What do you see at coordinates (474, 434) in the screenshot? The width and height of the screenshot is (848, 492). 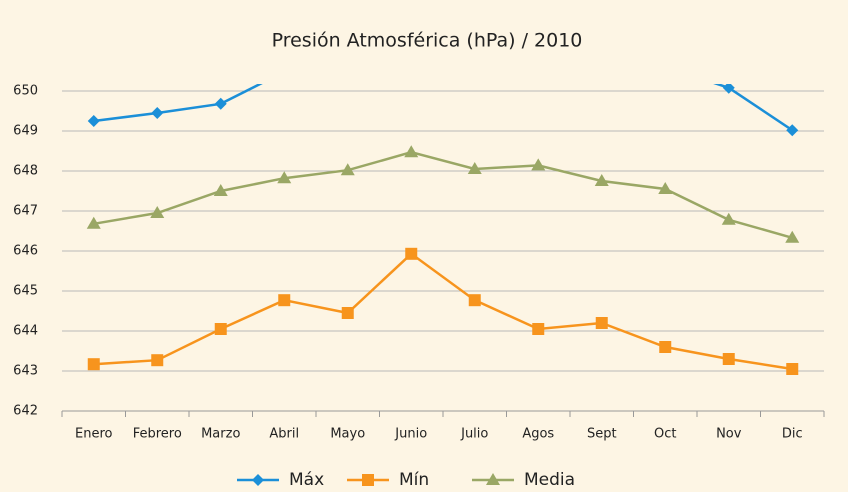 I see `x-tick-label: Julio` at bounding box center [474, 434].